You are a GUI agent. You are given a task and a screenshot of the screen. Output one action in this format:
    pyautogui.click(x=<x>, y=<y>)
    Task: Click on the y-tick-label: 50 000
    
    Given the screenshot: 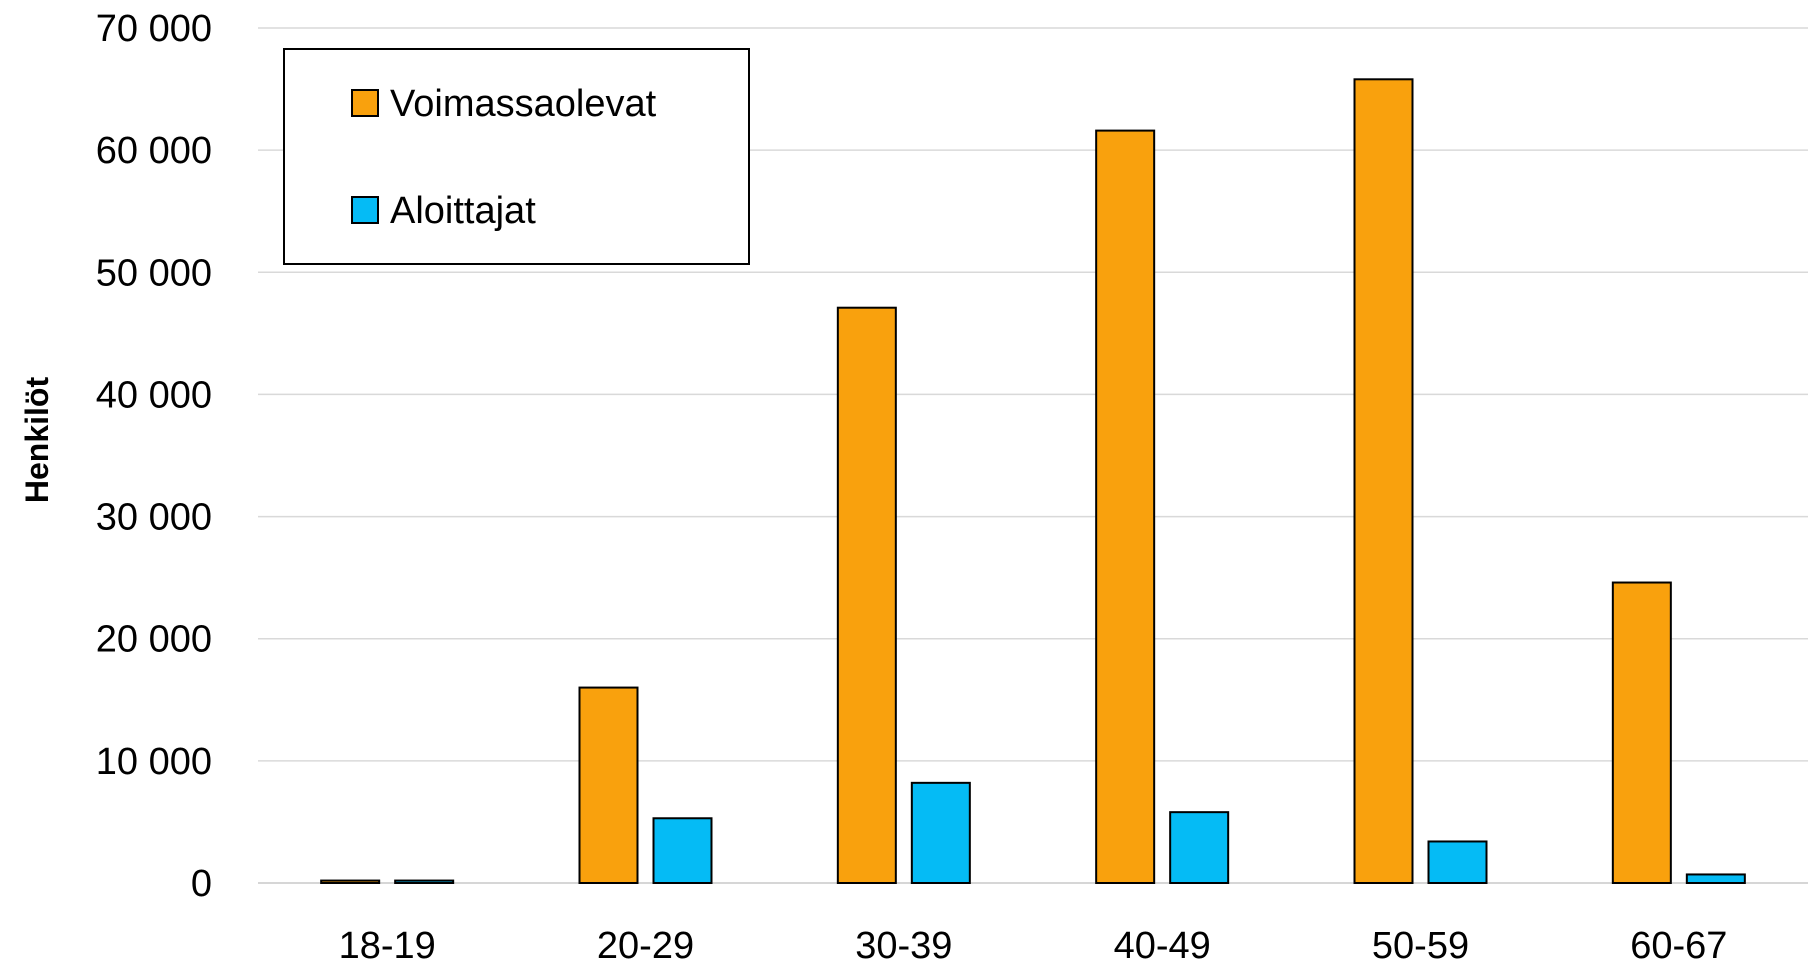 What is the action you would take?
    pyautogui.click(x=154, y=273)
    